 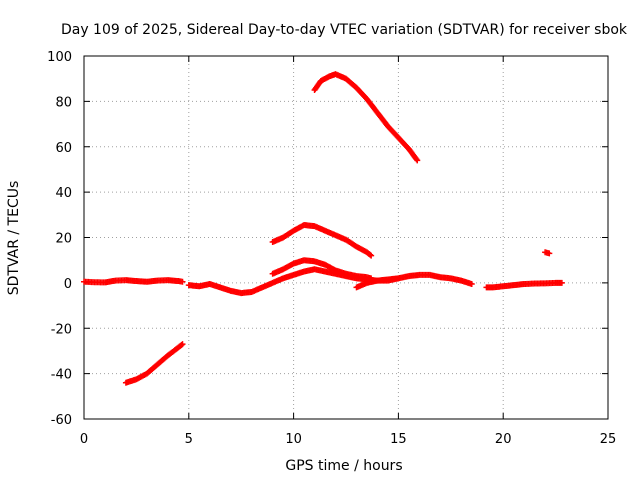 I want to click on x-tick-label: 15, so click(x=398, y=439).